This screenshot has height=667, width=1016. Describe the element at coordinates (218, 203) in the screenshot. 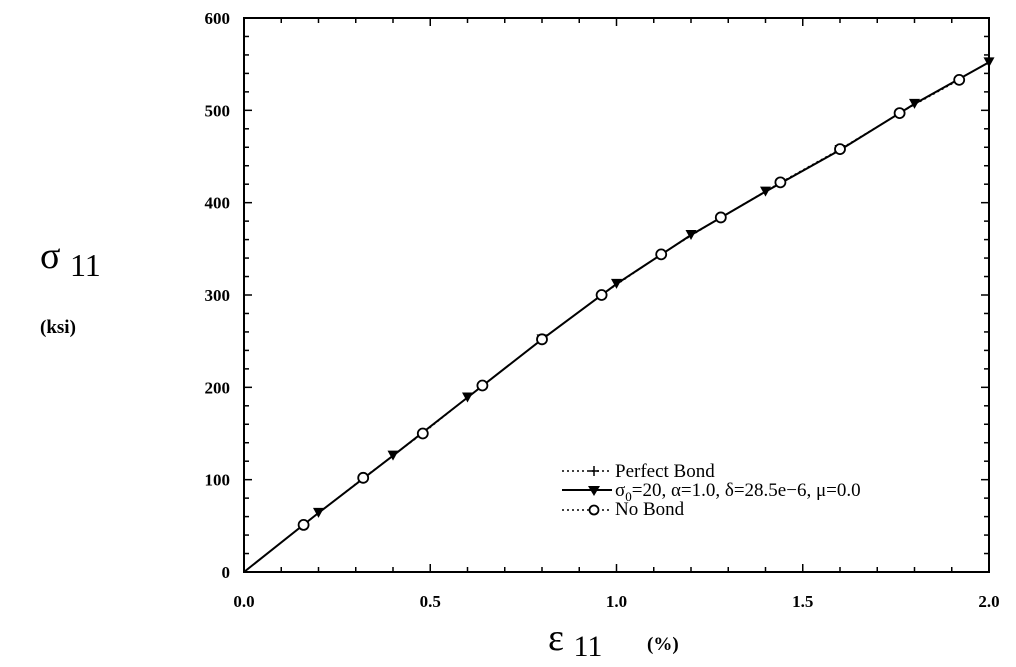

I see `y-tick-label: 400` at that location.